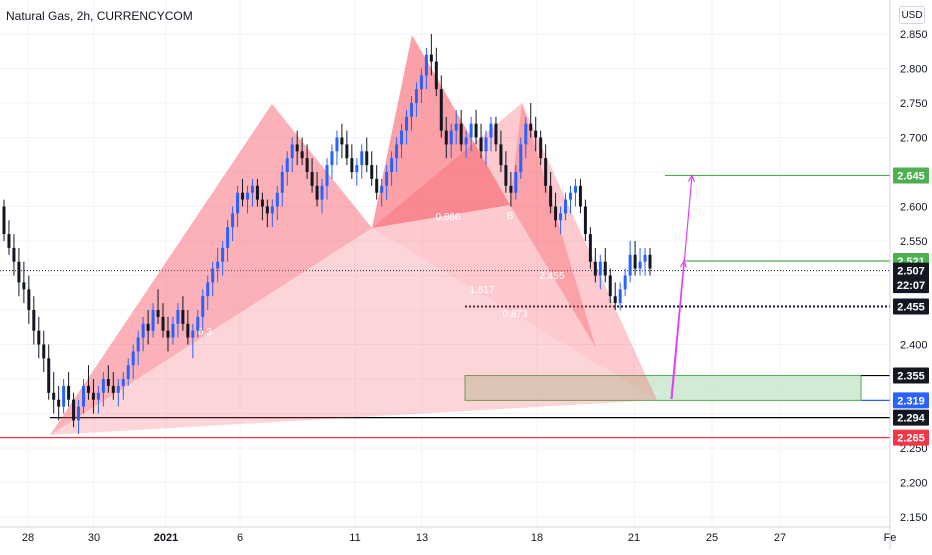 The image size is (932, 555). Describe the element at coordinates (911, 377) in the screenshot. I see `price-label-zone_top: 2.355` at that location.